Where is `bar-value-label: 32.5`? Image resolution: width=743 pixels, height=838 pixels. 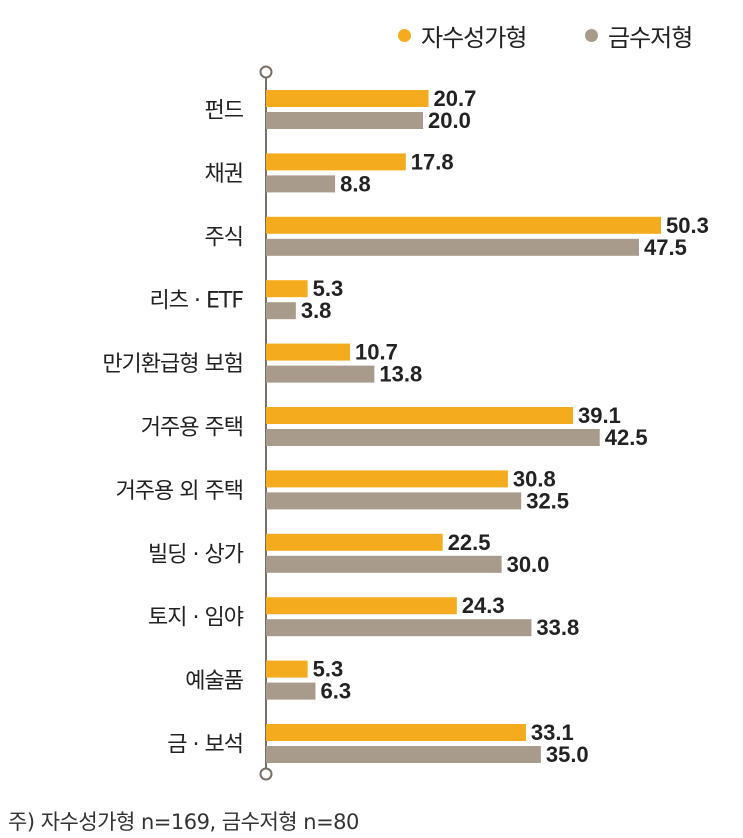
bar-value-label: 32.5 is located at coordinates (547, 500).